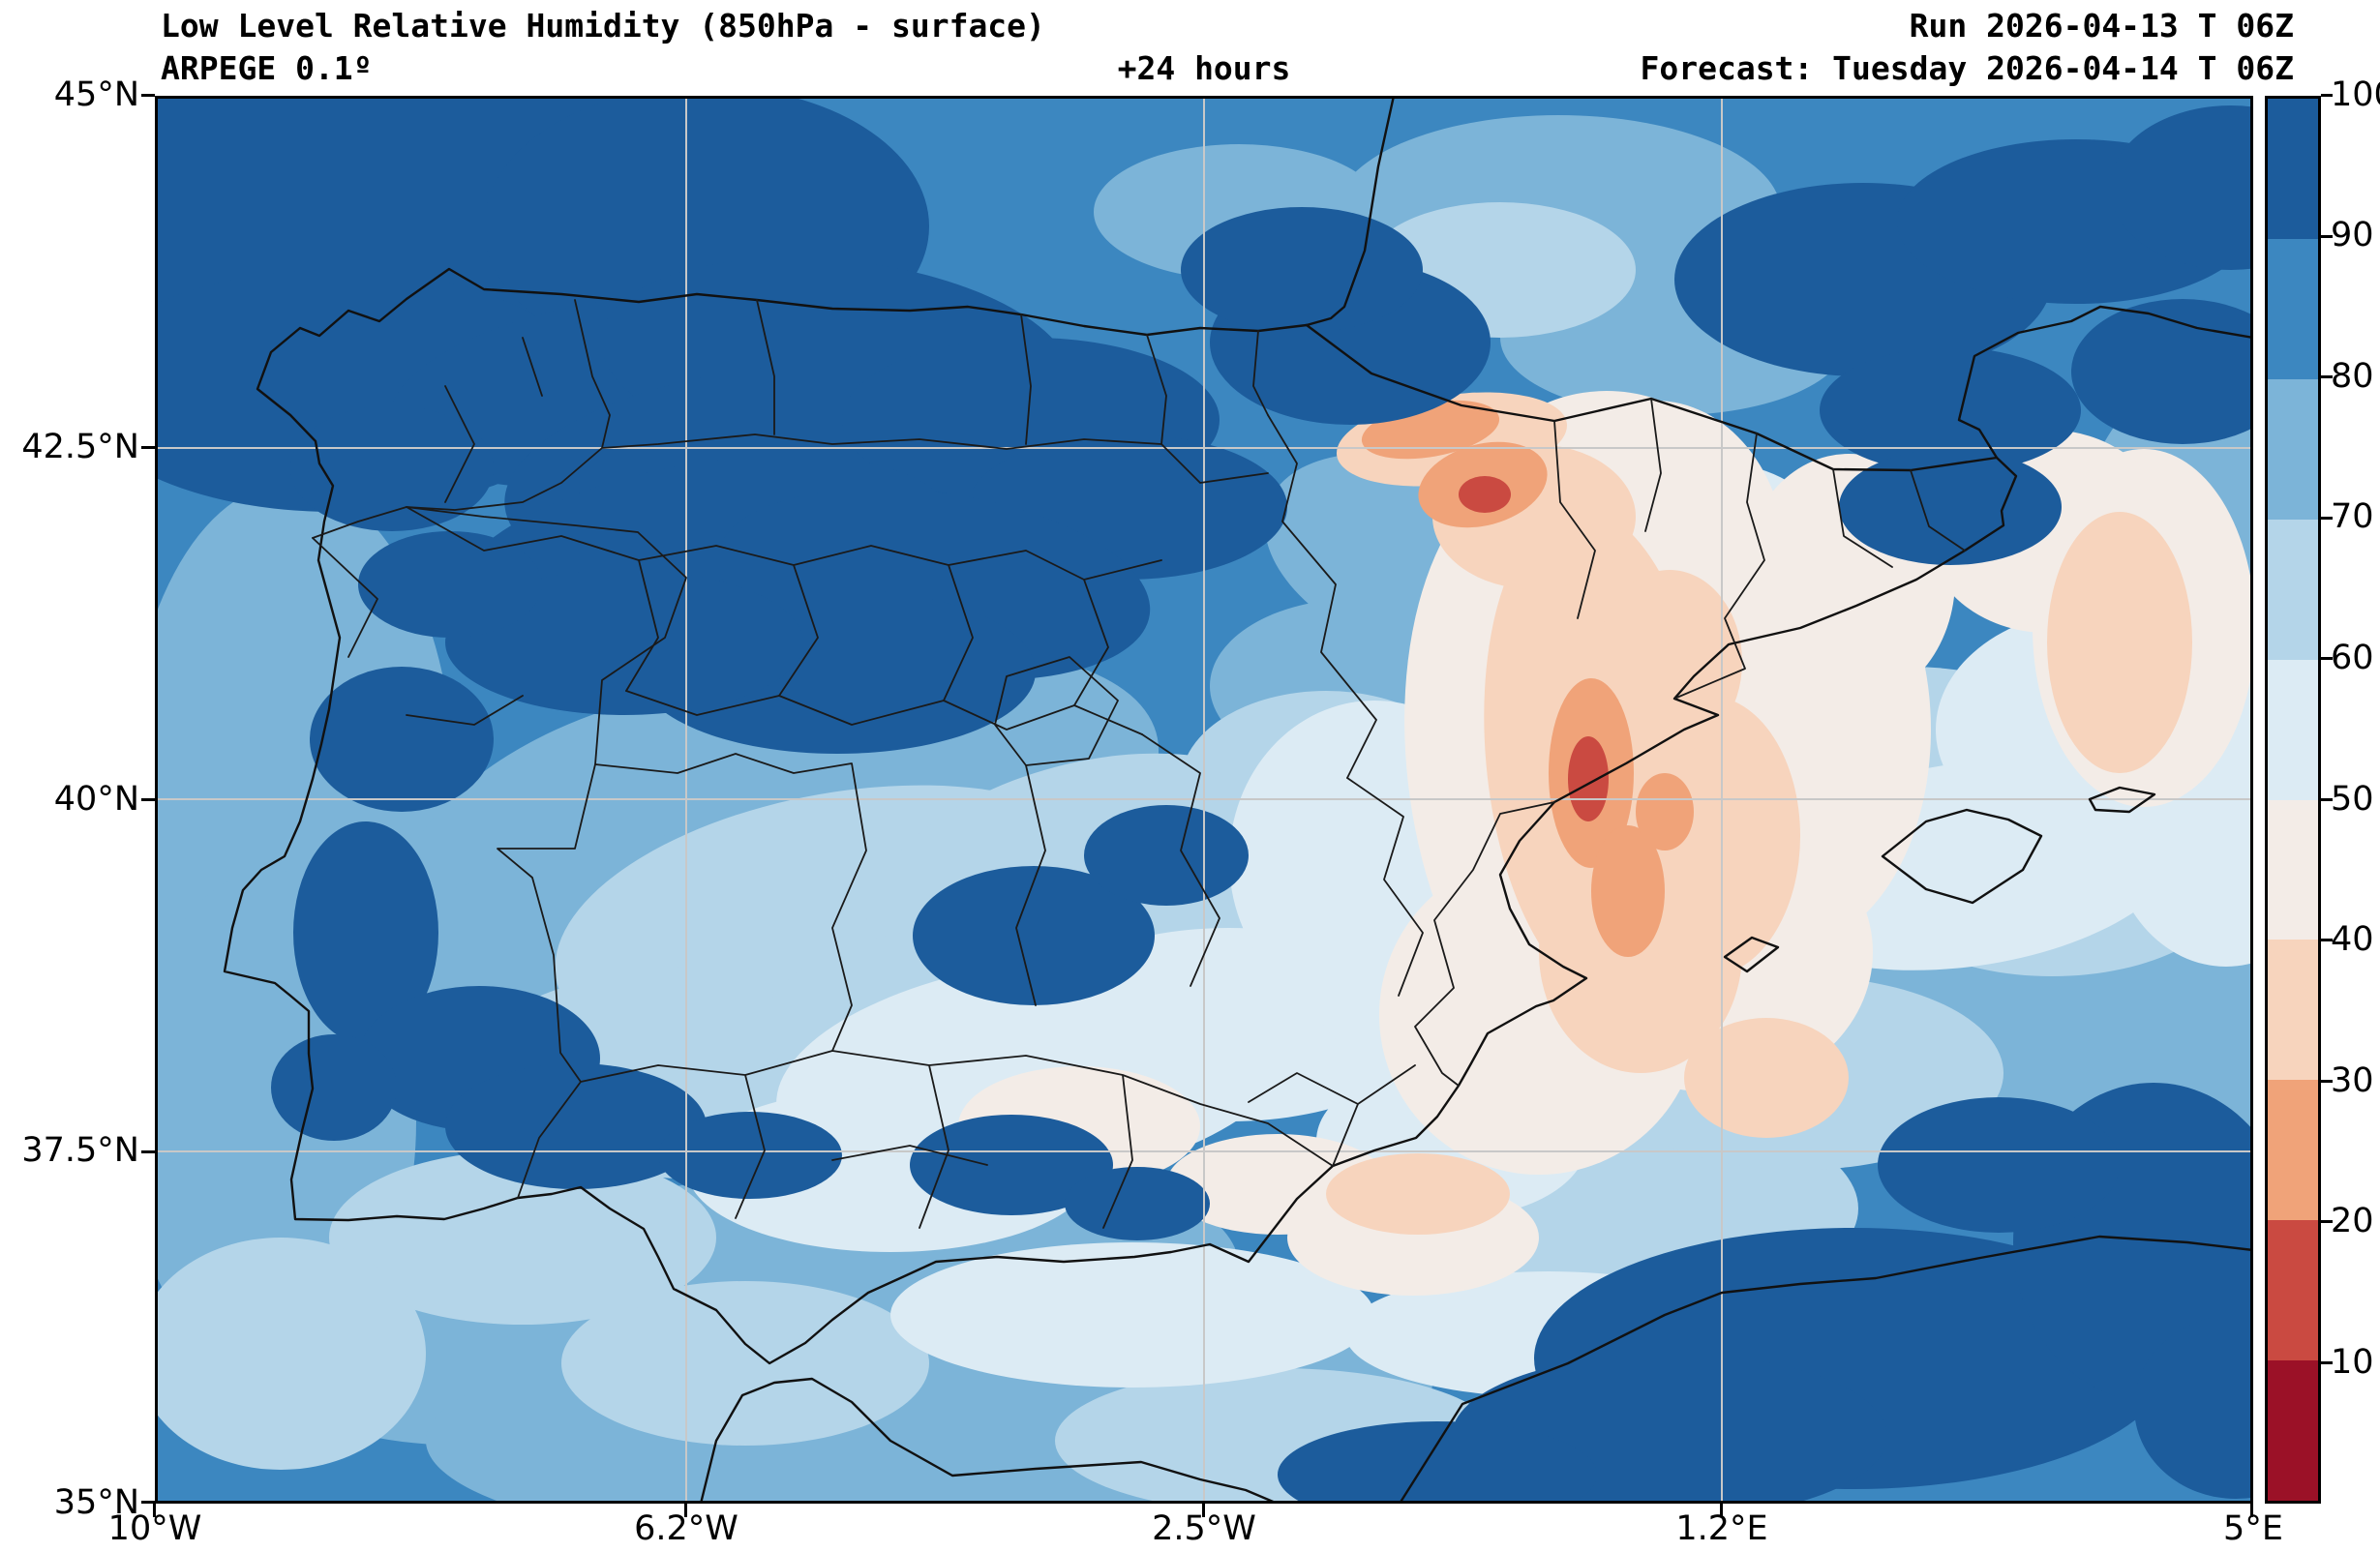 This screenshot has width=2380, height=1552. I want to click on colorbar-label: 80, so click(2352, 377).